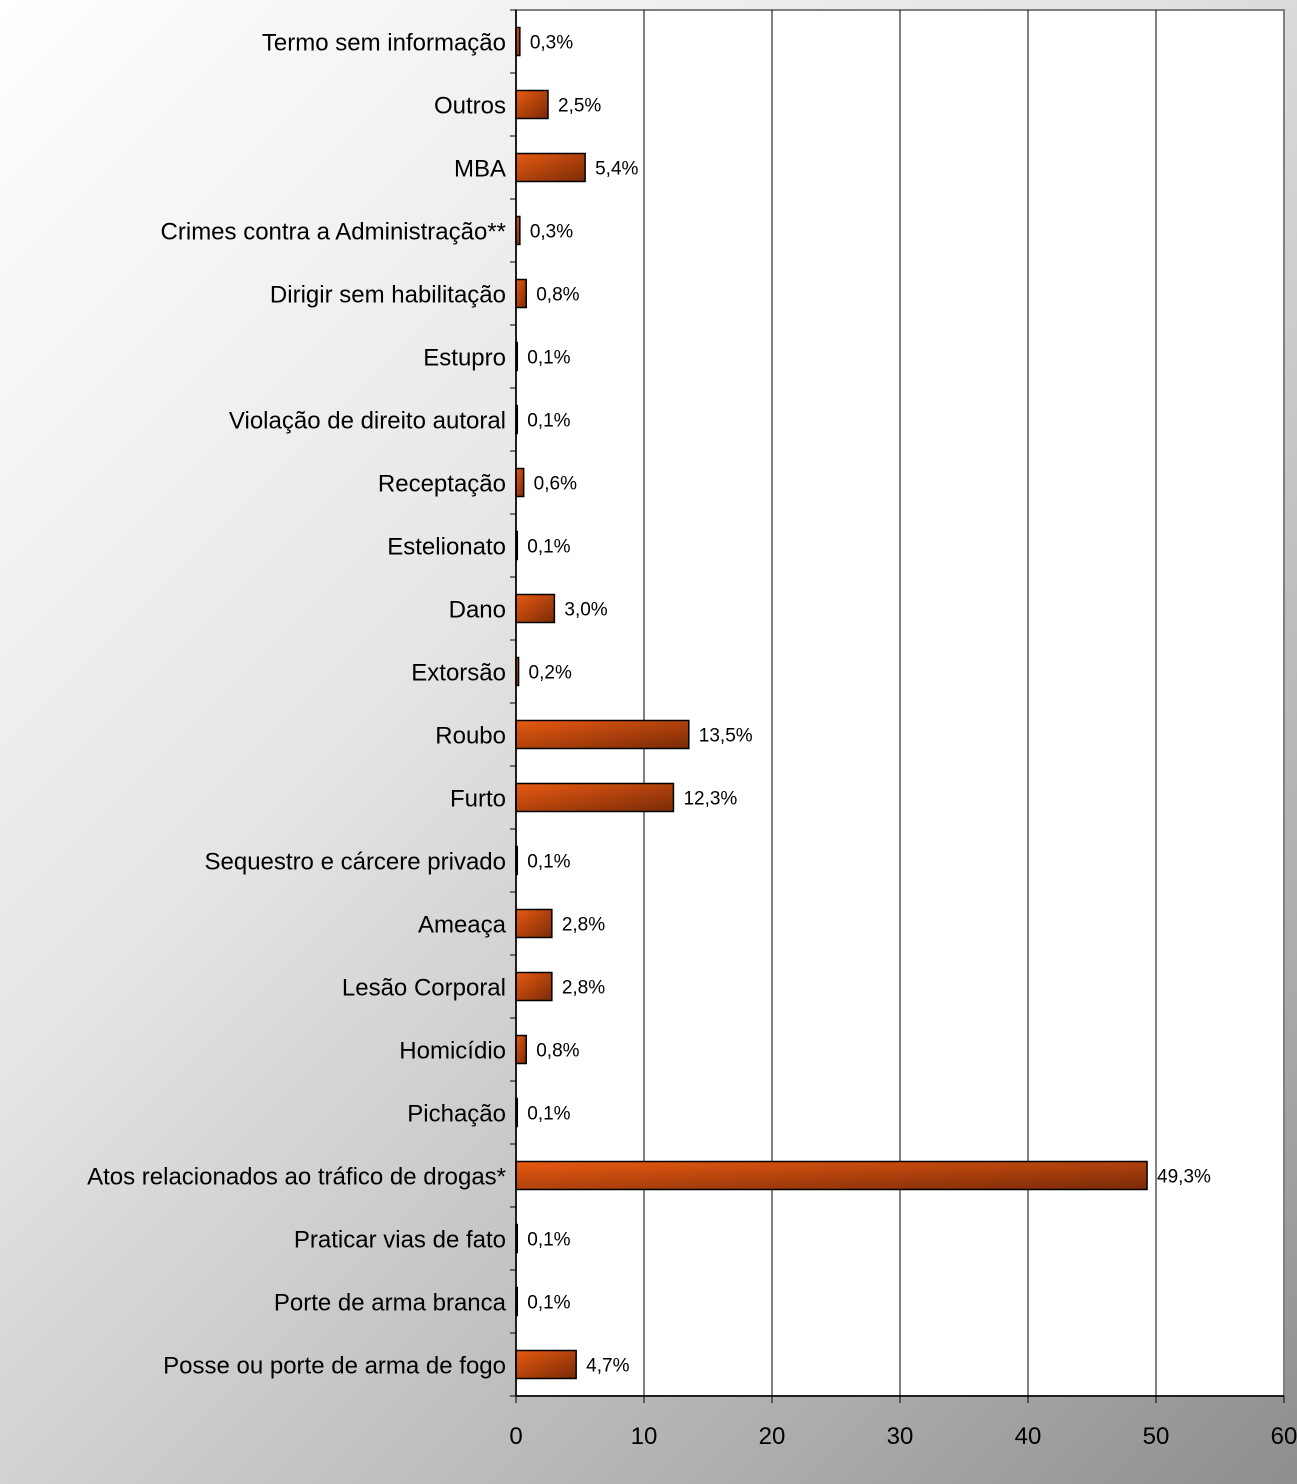  Describe the element at coordinates (726, 736) in the screenshot. I see `data-label: 13,5%` at that location.